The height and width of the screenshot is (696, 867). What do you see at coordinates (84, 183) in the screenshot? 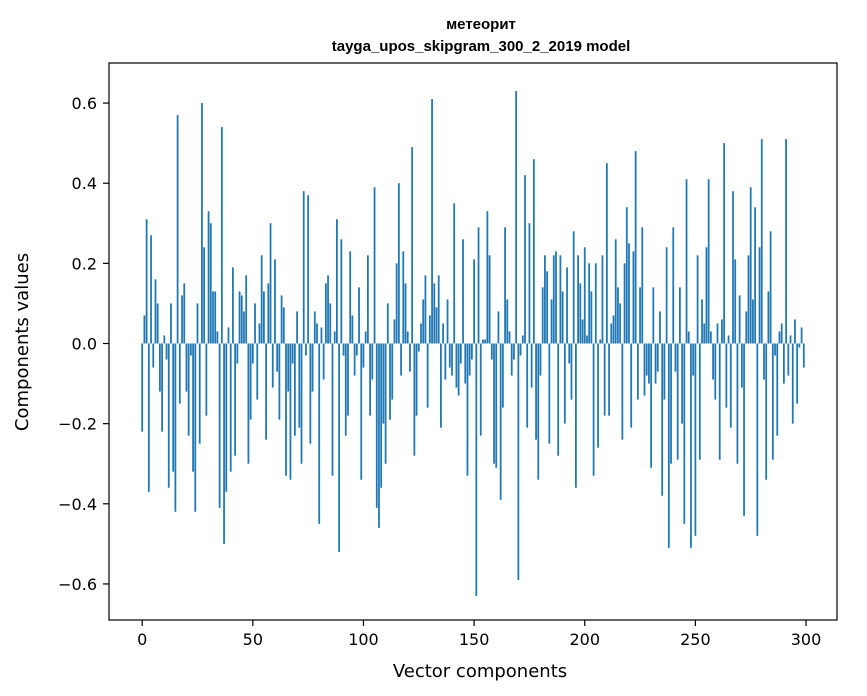
I see `y-tick-label: 0.4` at bounding box center [84, 183].